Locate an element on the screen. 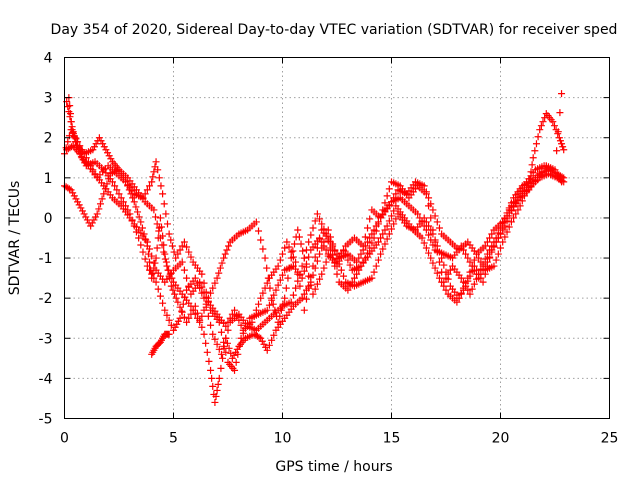  x-tick-label: 25 is located at coordinates (610, 439).